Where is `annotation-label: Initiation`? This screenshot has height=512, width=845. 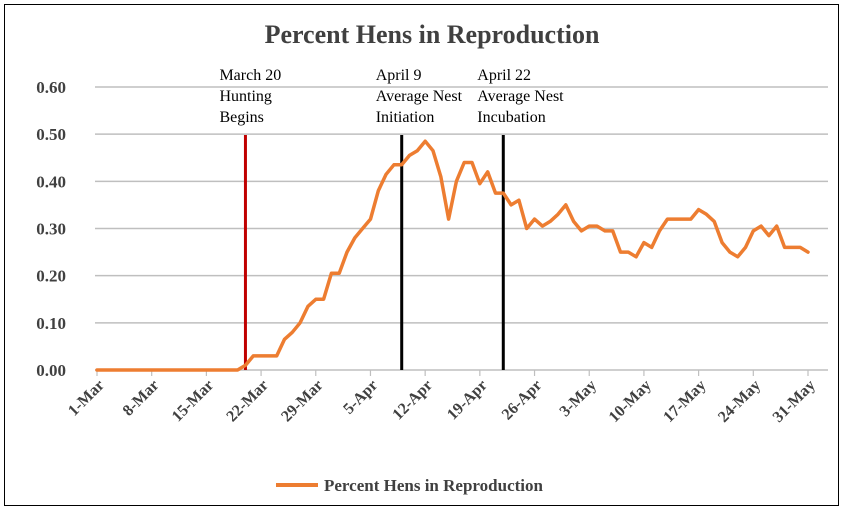 annotation-label: Initiation is located at coordinates (405, 117).